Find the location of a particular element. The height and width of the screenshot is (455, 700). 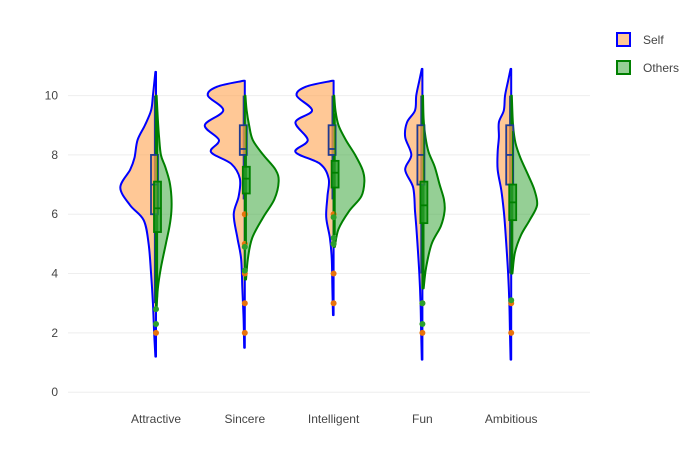

y-axis: 0 2 4 6 8 10 is located at coordinates (52, 244).